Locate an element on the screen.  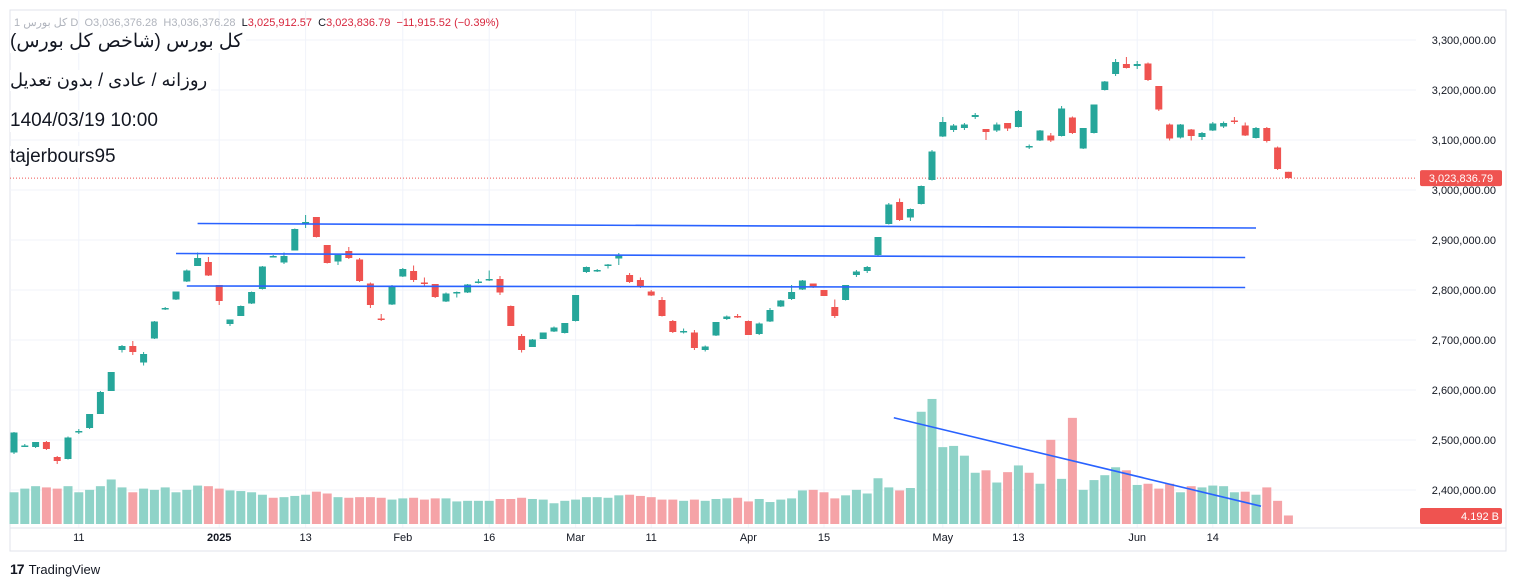
annotation-author: tajerbours95 is located at coordinates (65, 157).